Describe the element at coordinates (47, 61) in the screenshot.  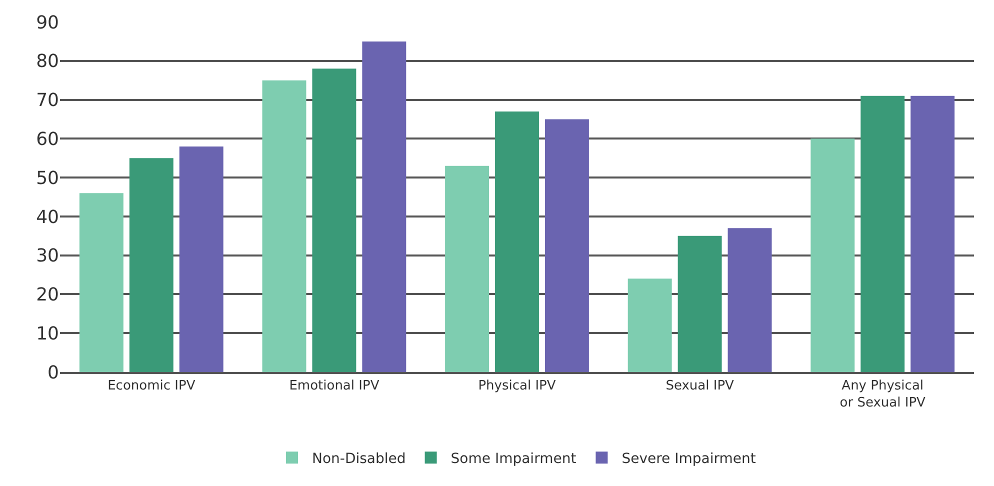
I see `y-tick-label: 80` at that location.